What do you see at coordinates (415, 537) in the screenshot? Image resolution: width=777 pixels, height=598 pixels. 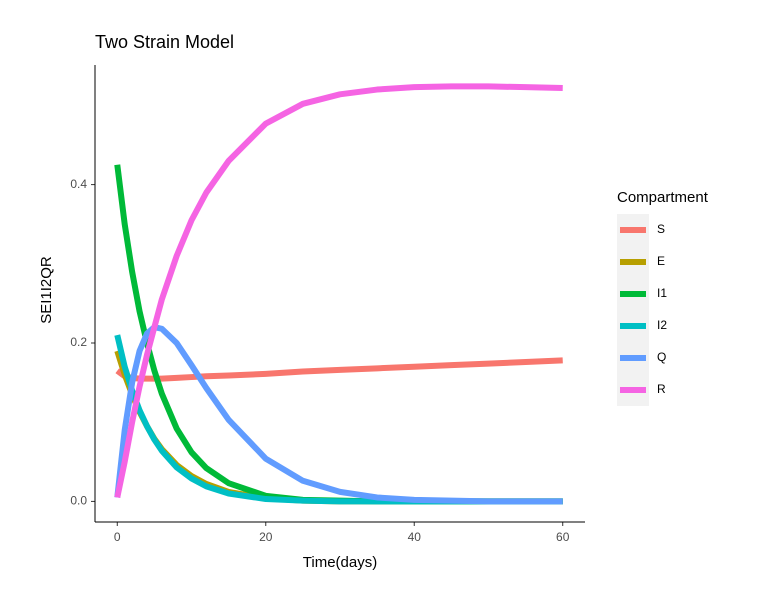 I see `x-tick-label: 40` at bounding box center [415, 537].